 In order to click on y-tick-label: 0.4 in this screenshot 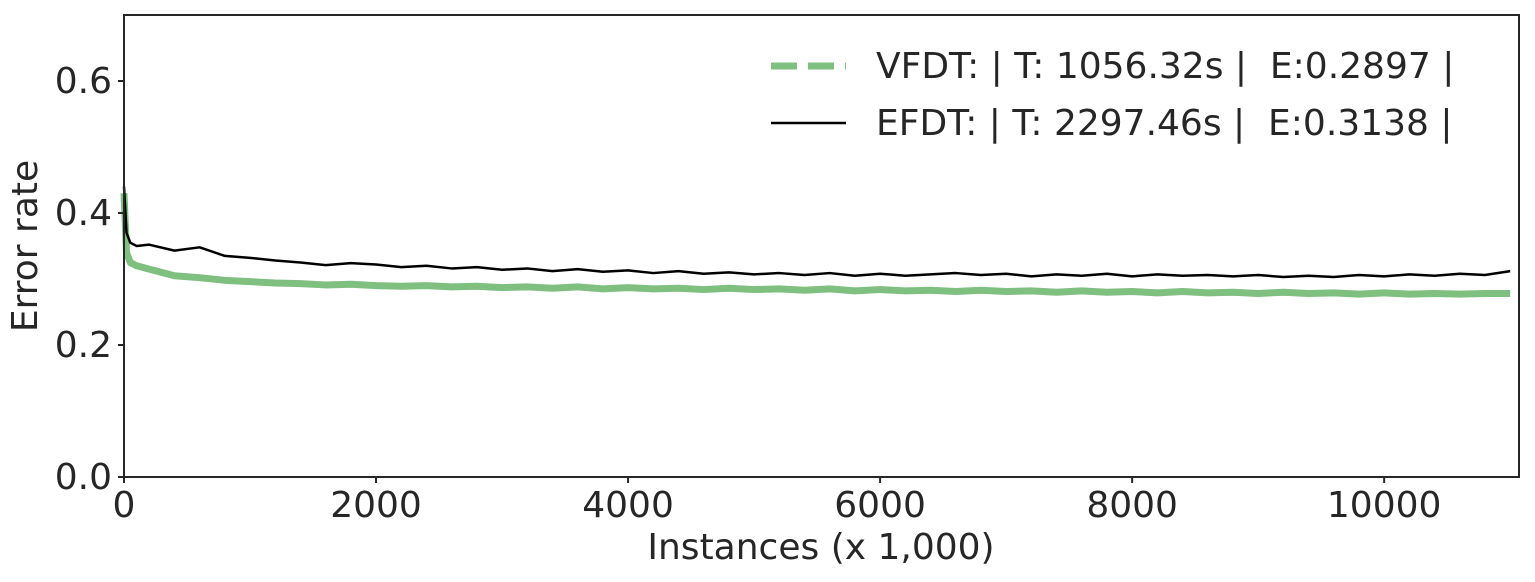, I will do `click(83, 213)`.